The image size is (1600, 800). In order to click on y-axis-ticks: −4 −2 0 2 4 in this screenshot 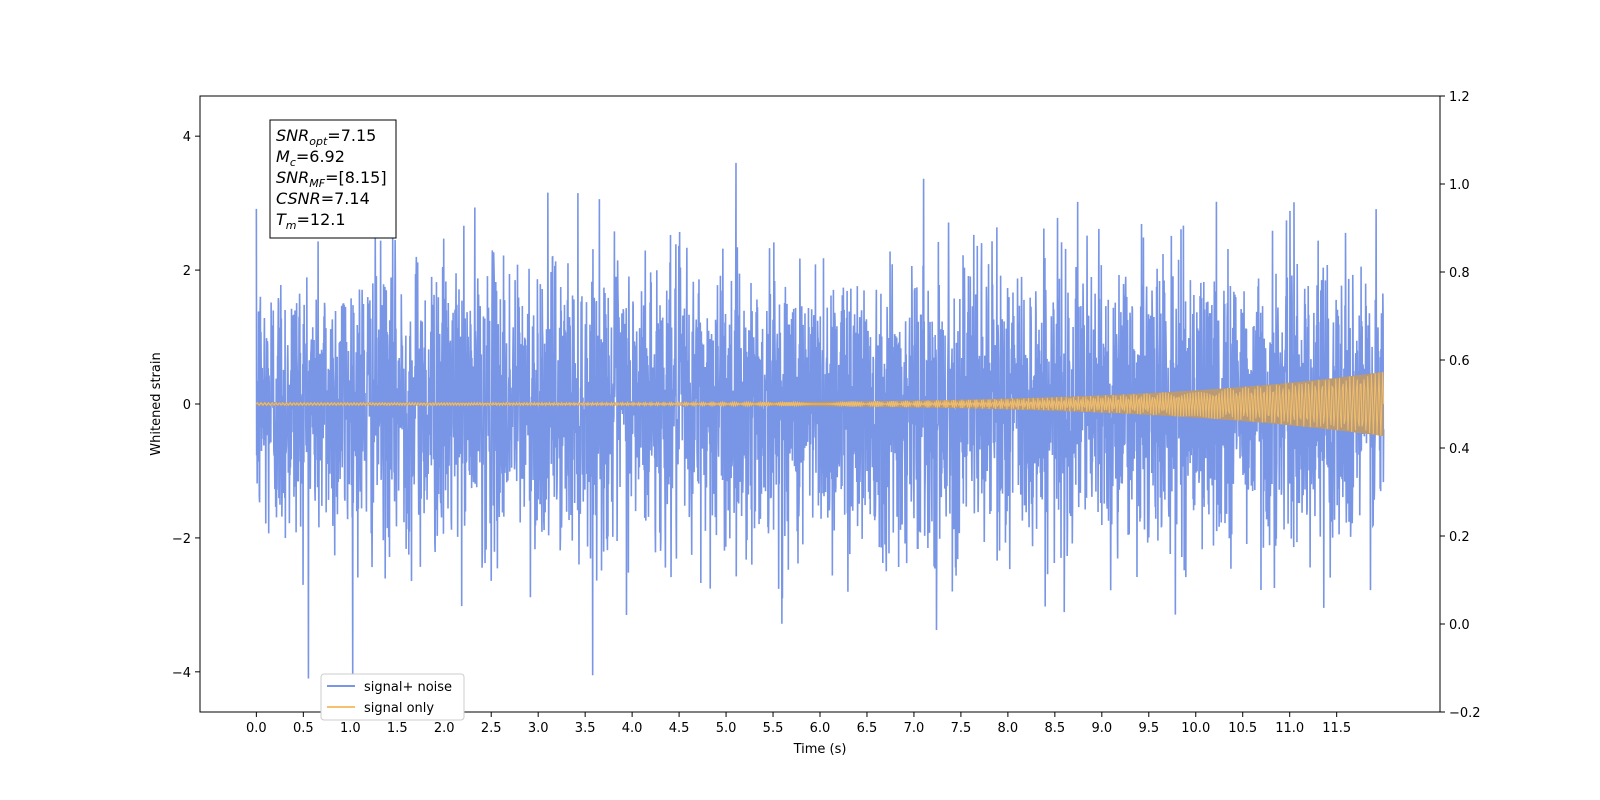, I will do `click(186, 405)`.